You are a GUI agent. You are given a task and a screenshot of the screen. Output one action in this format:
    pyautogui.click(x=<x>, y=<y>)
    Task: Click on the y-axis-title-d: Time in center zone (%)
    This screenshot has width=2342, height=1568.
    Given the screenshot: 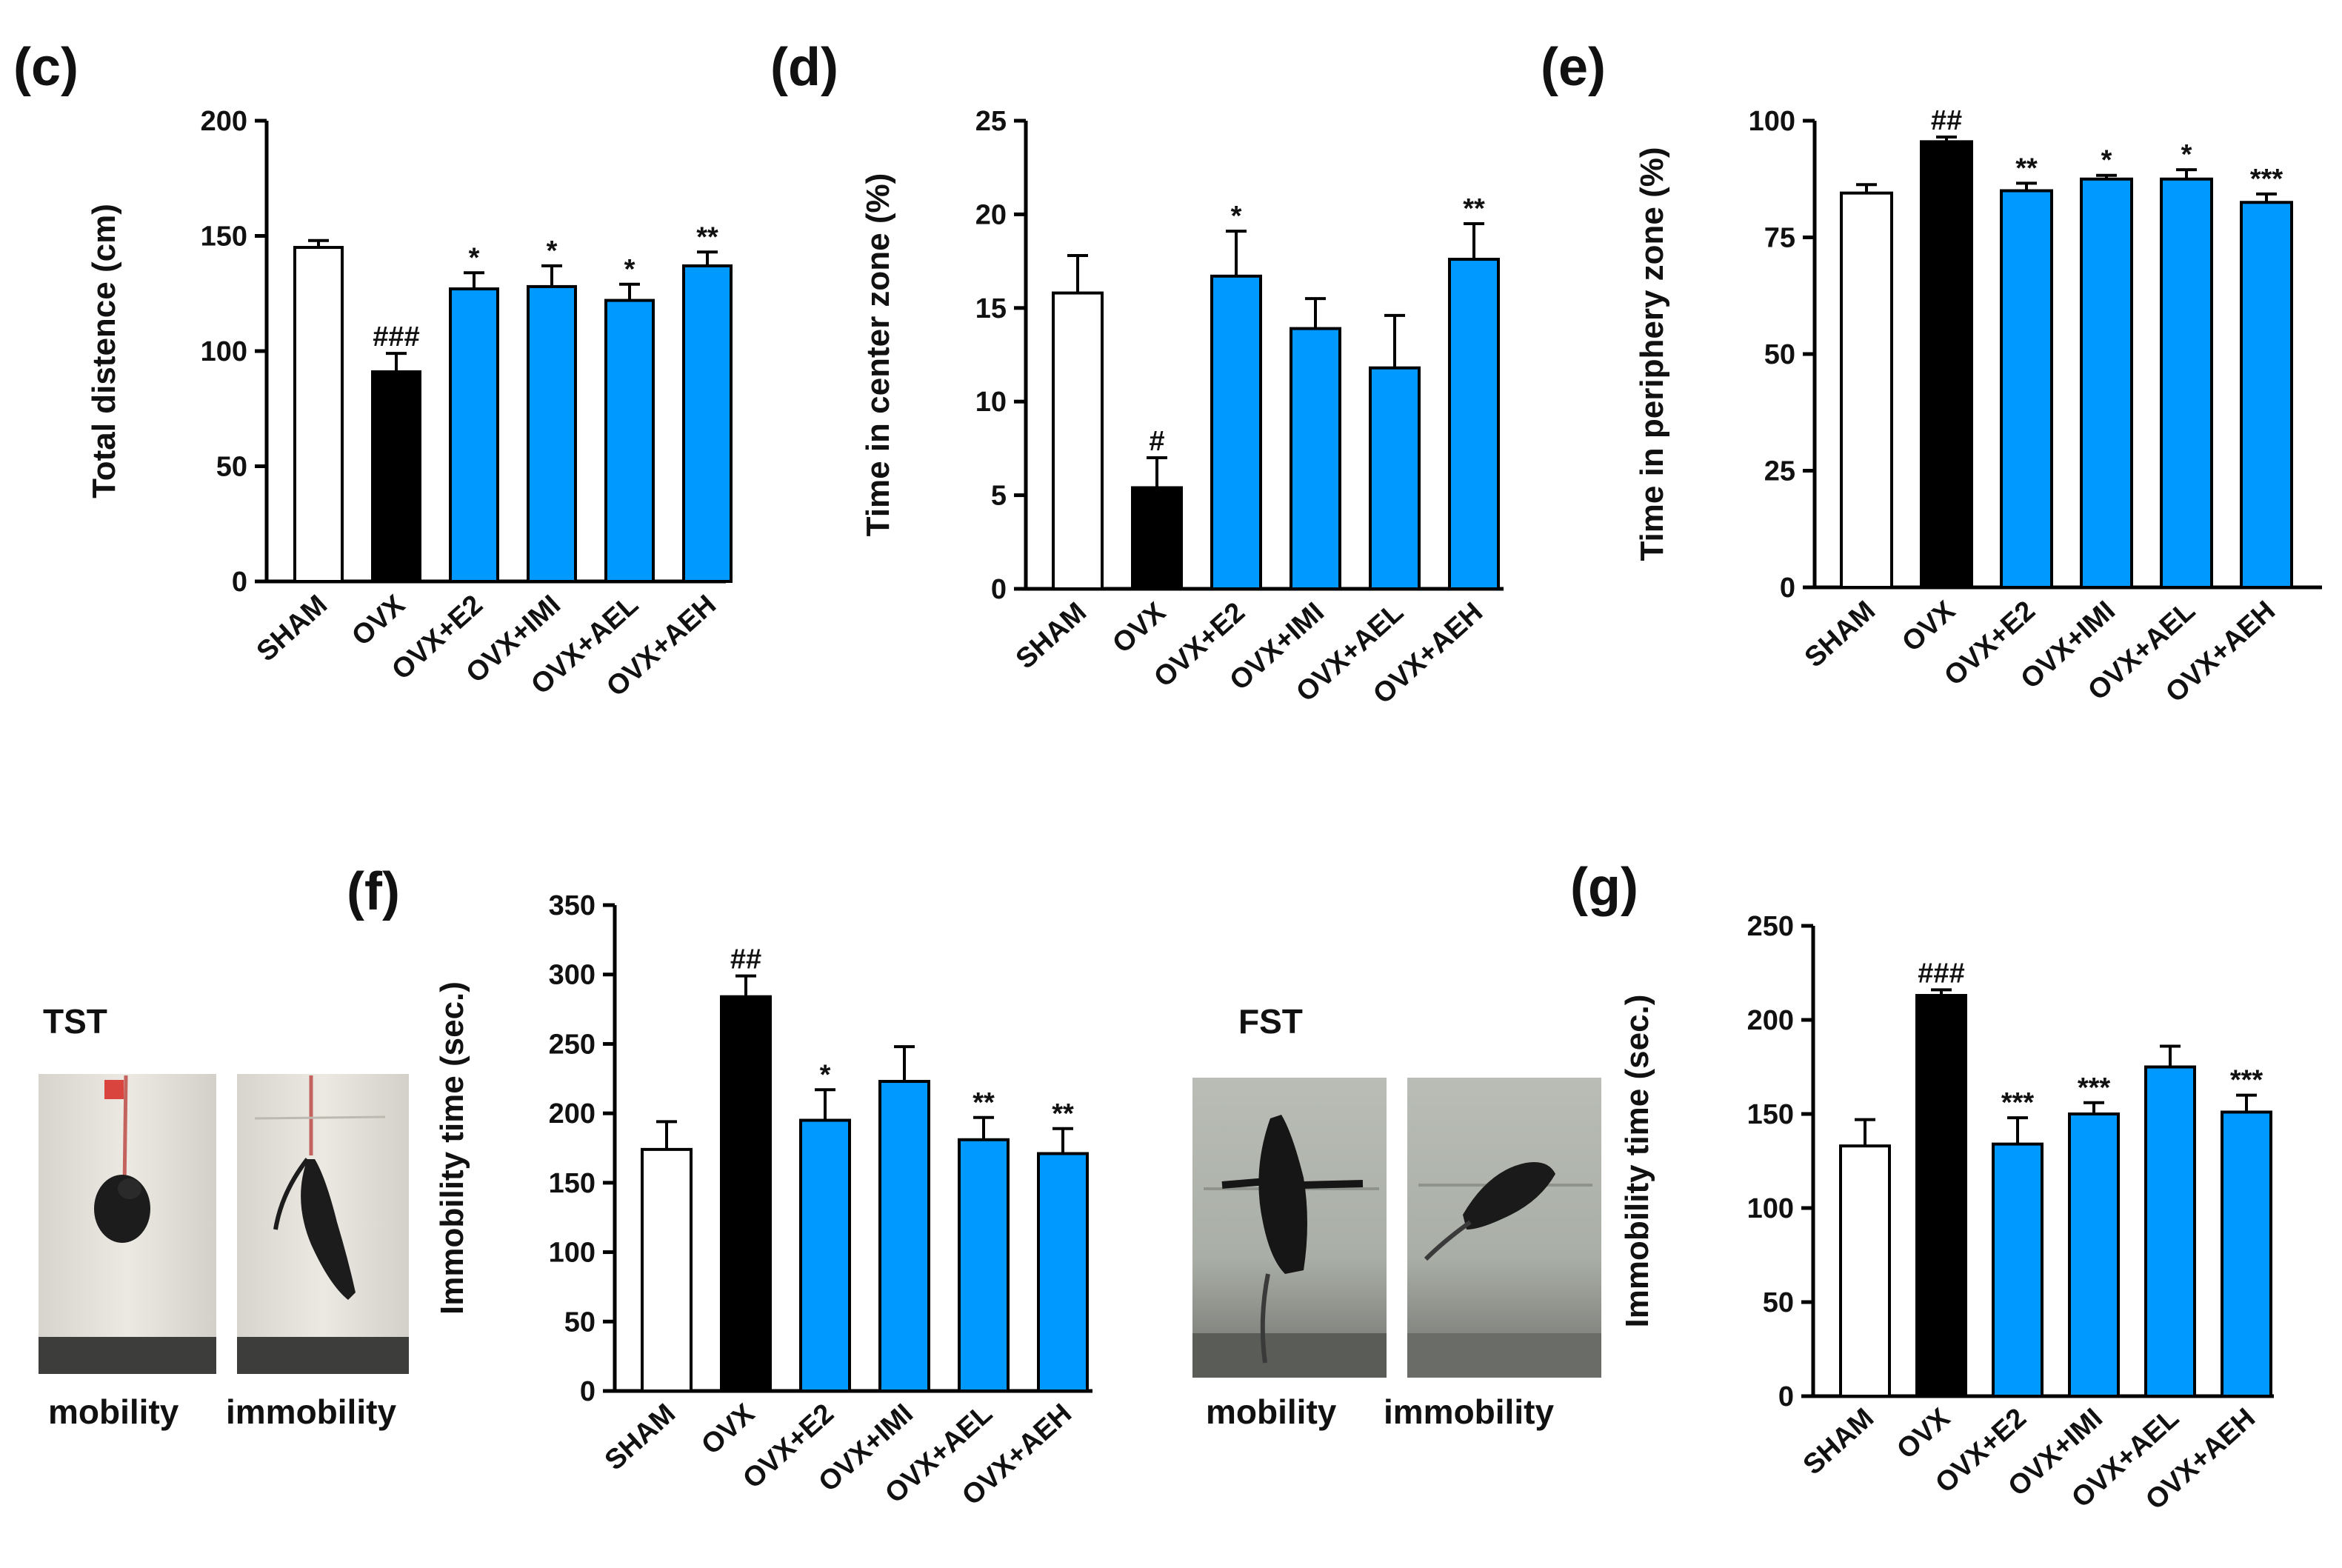 What is the action you would take?
    pyautogui.click(x=878, y=355)
    